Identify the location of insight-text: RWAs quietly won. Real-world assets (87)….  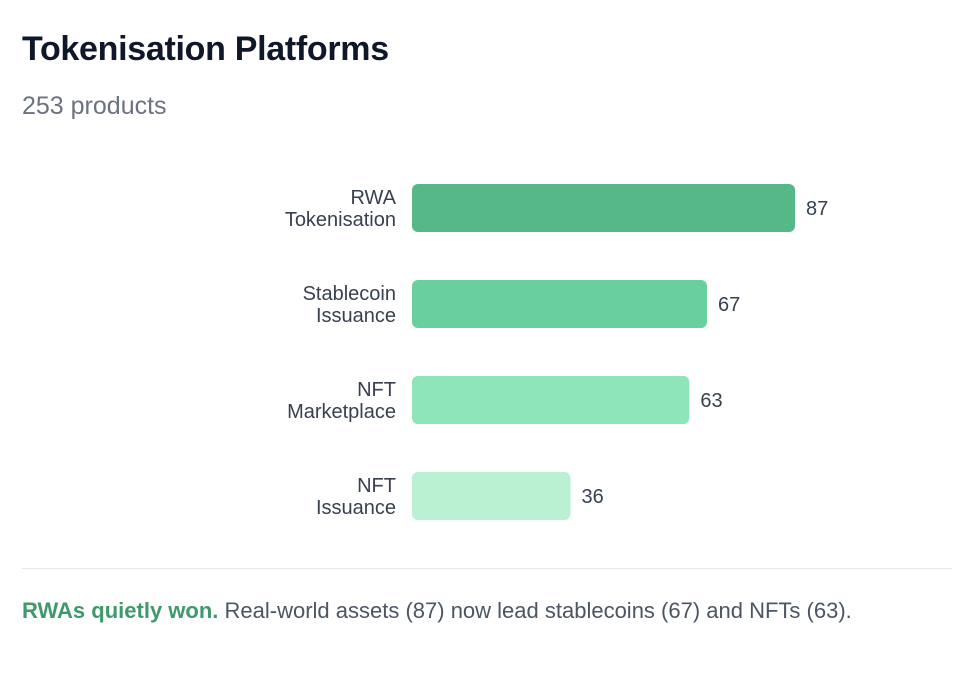
(482, 611).